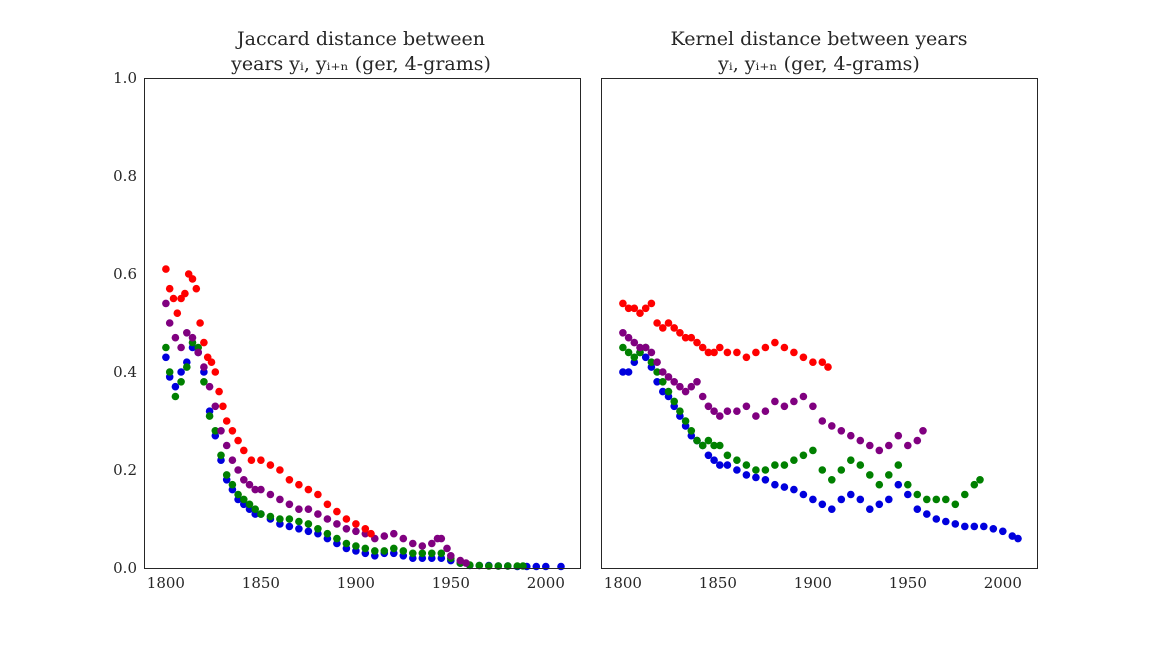 The width and height of the screenshot is (1152, 648). I want to click on x-tick-label-0: 1800, so click(166, 583).